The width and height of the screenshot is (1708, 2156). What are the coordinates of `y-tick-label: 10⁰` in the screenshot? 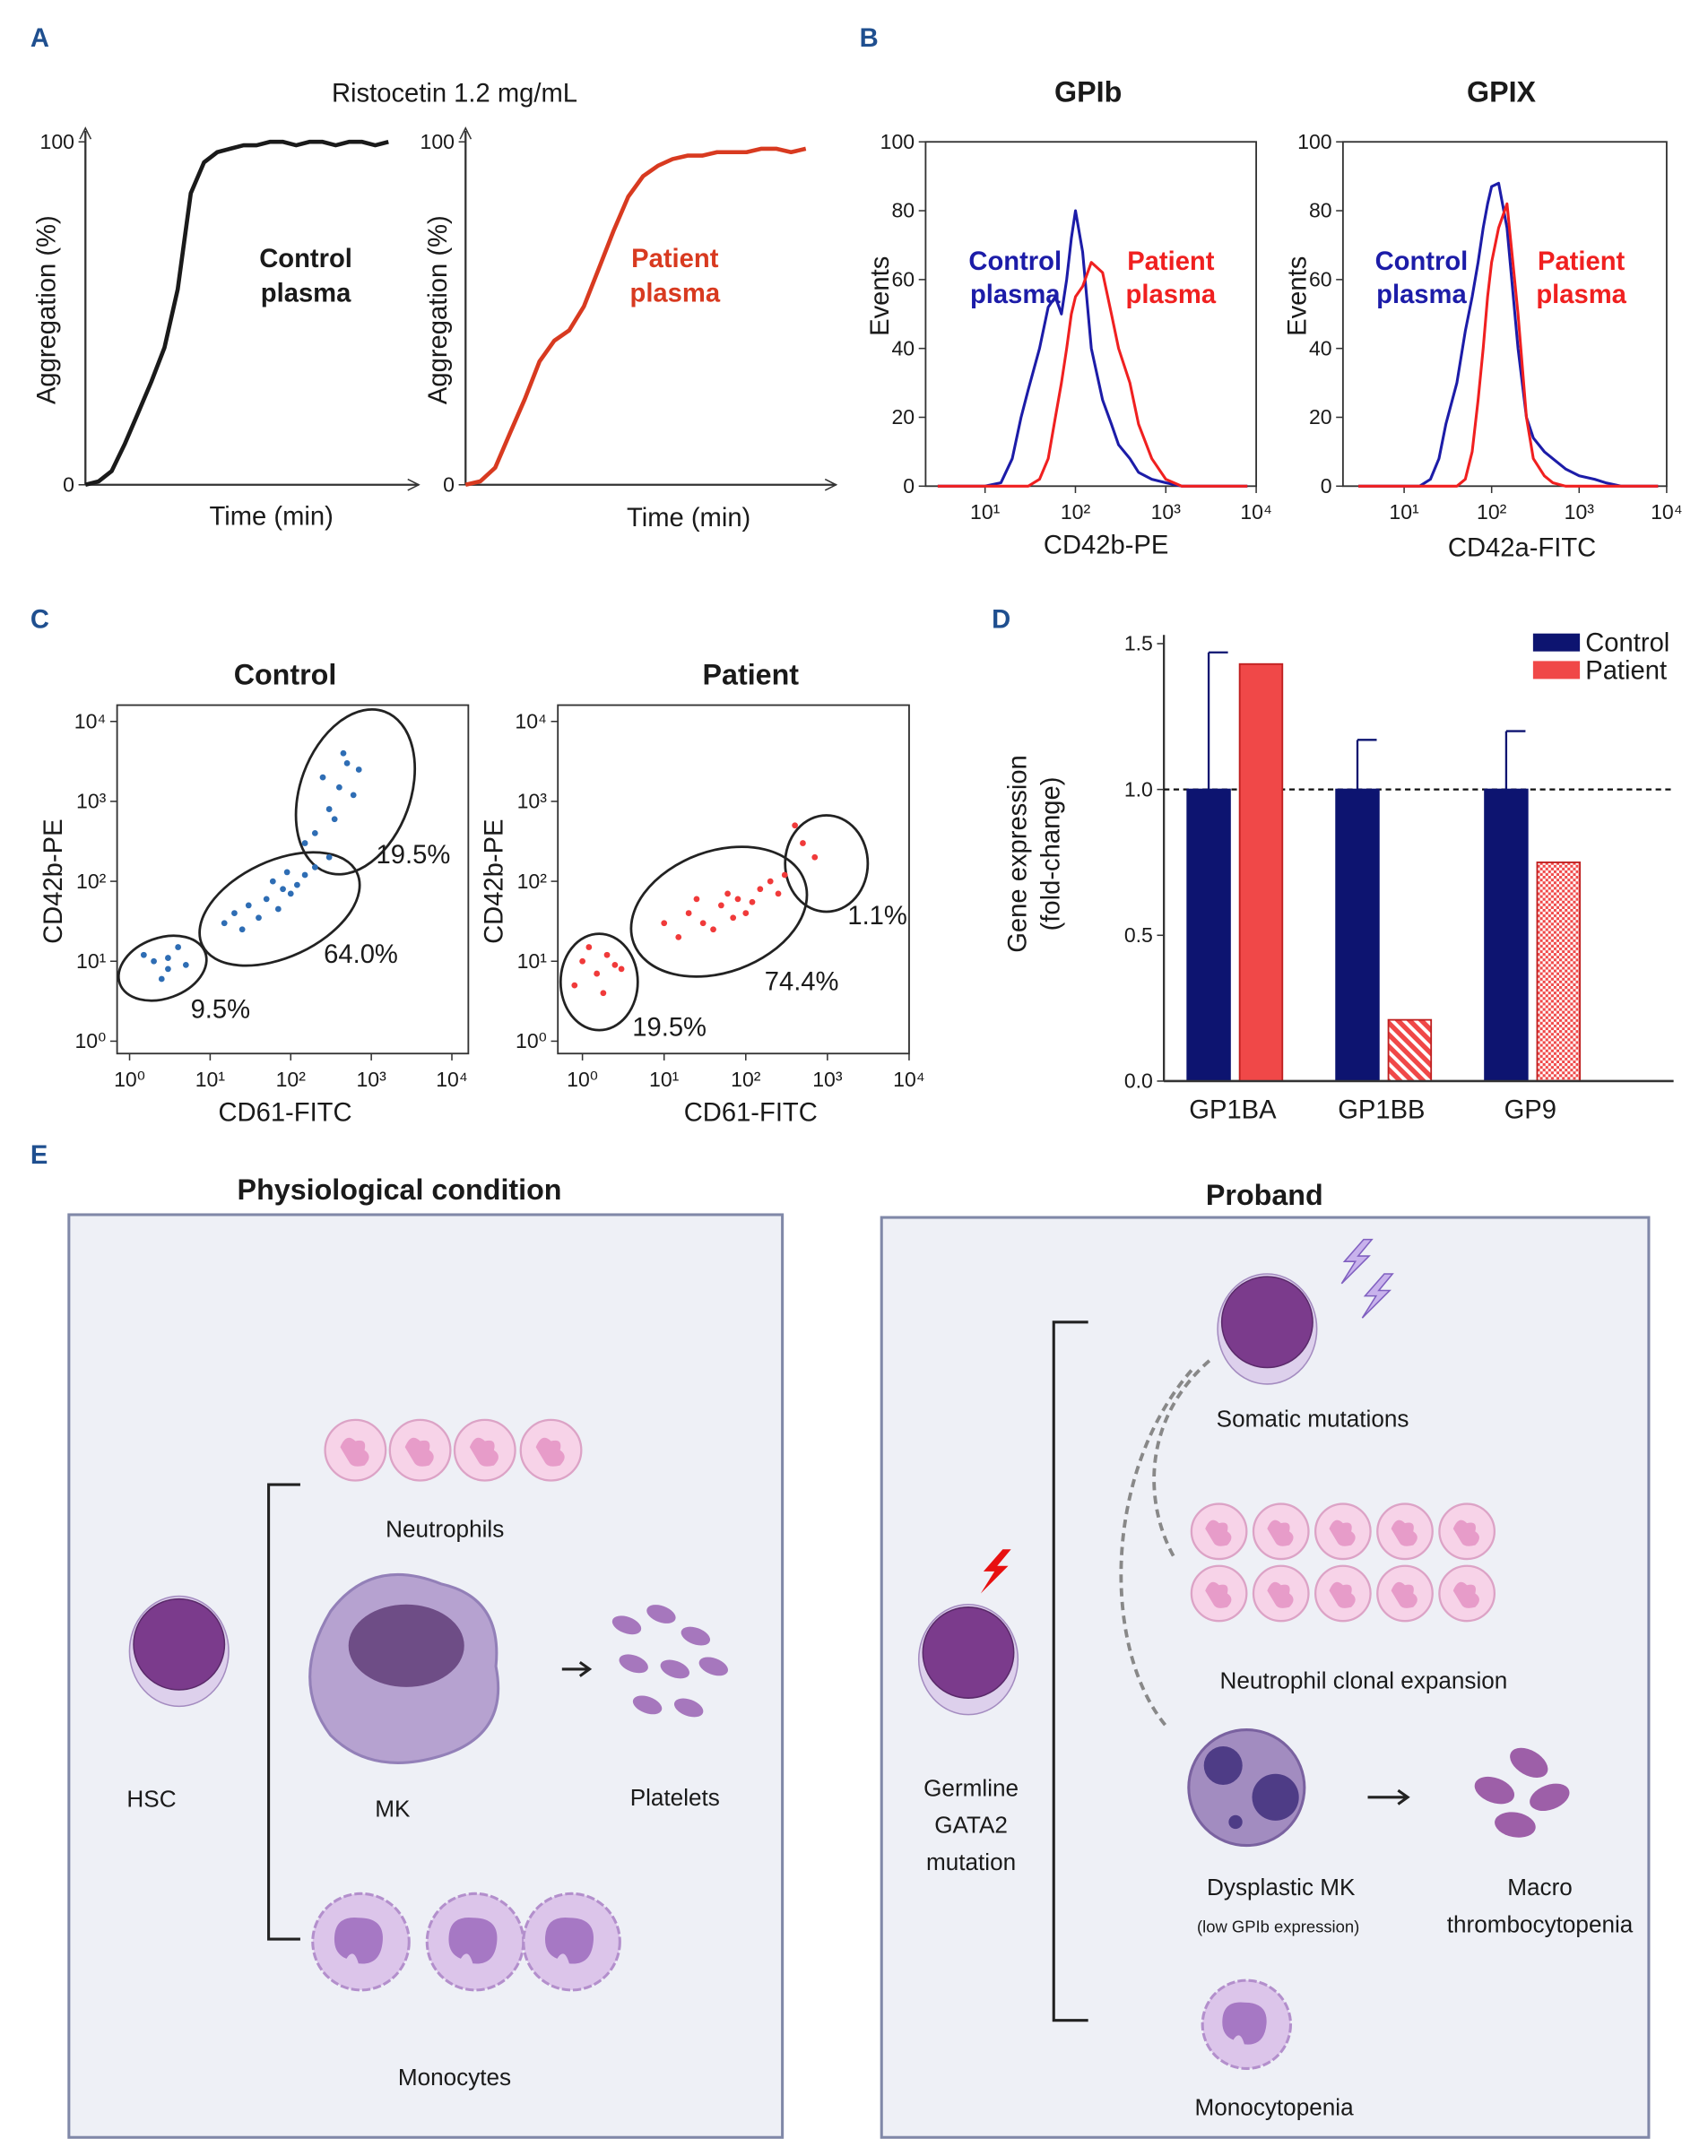 It's located at (90, 1041).